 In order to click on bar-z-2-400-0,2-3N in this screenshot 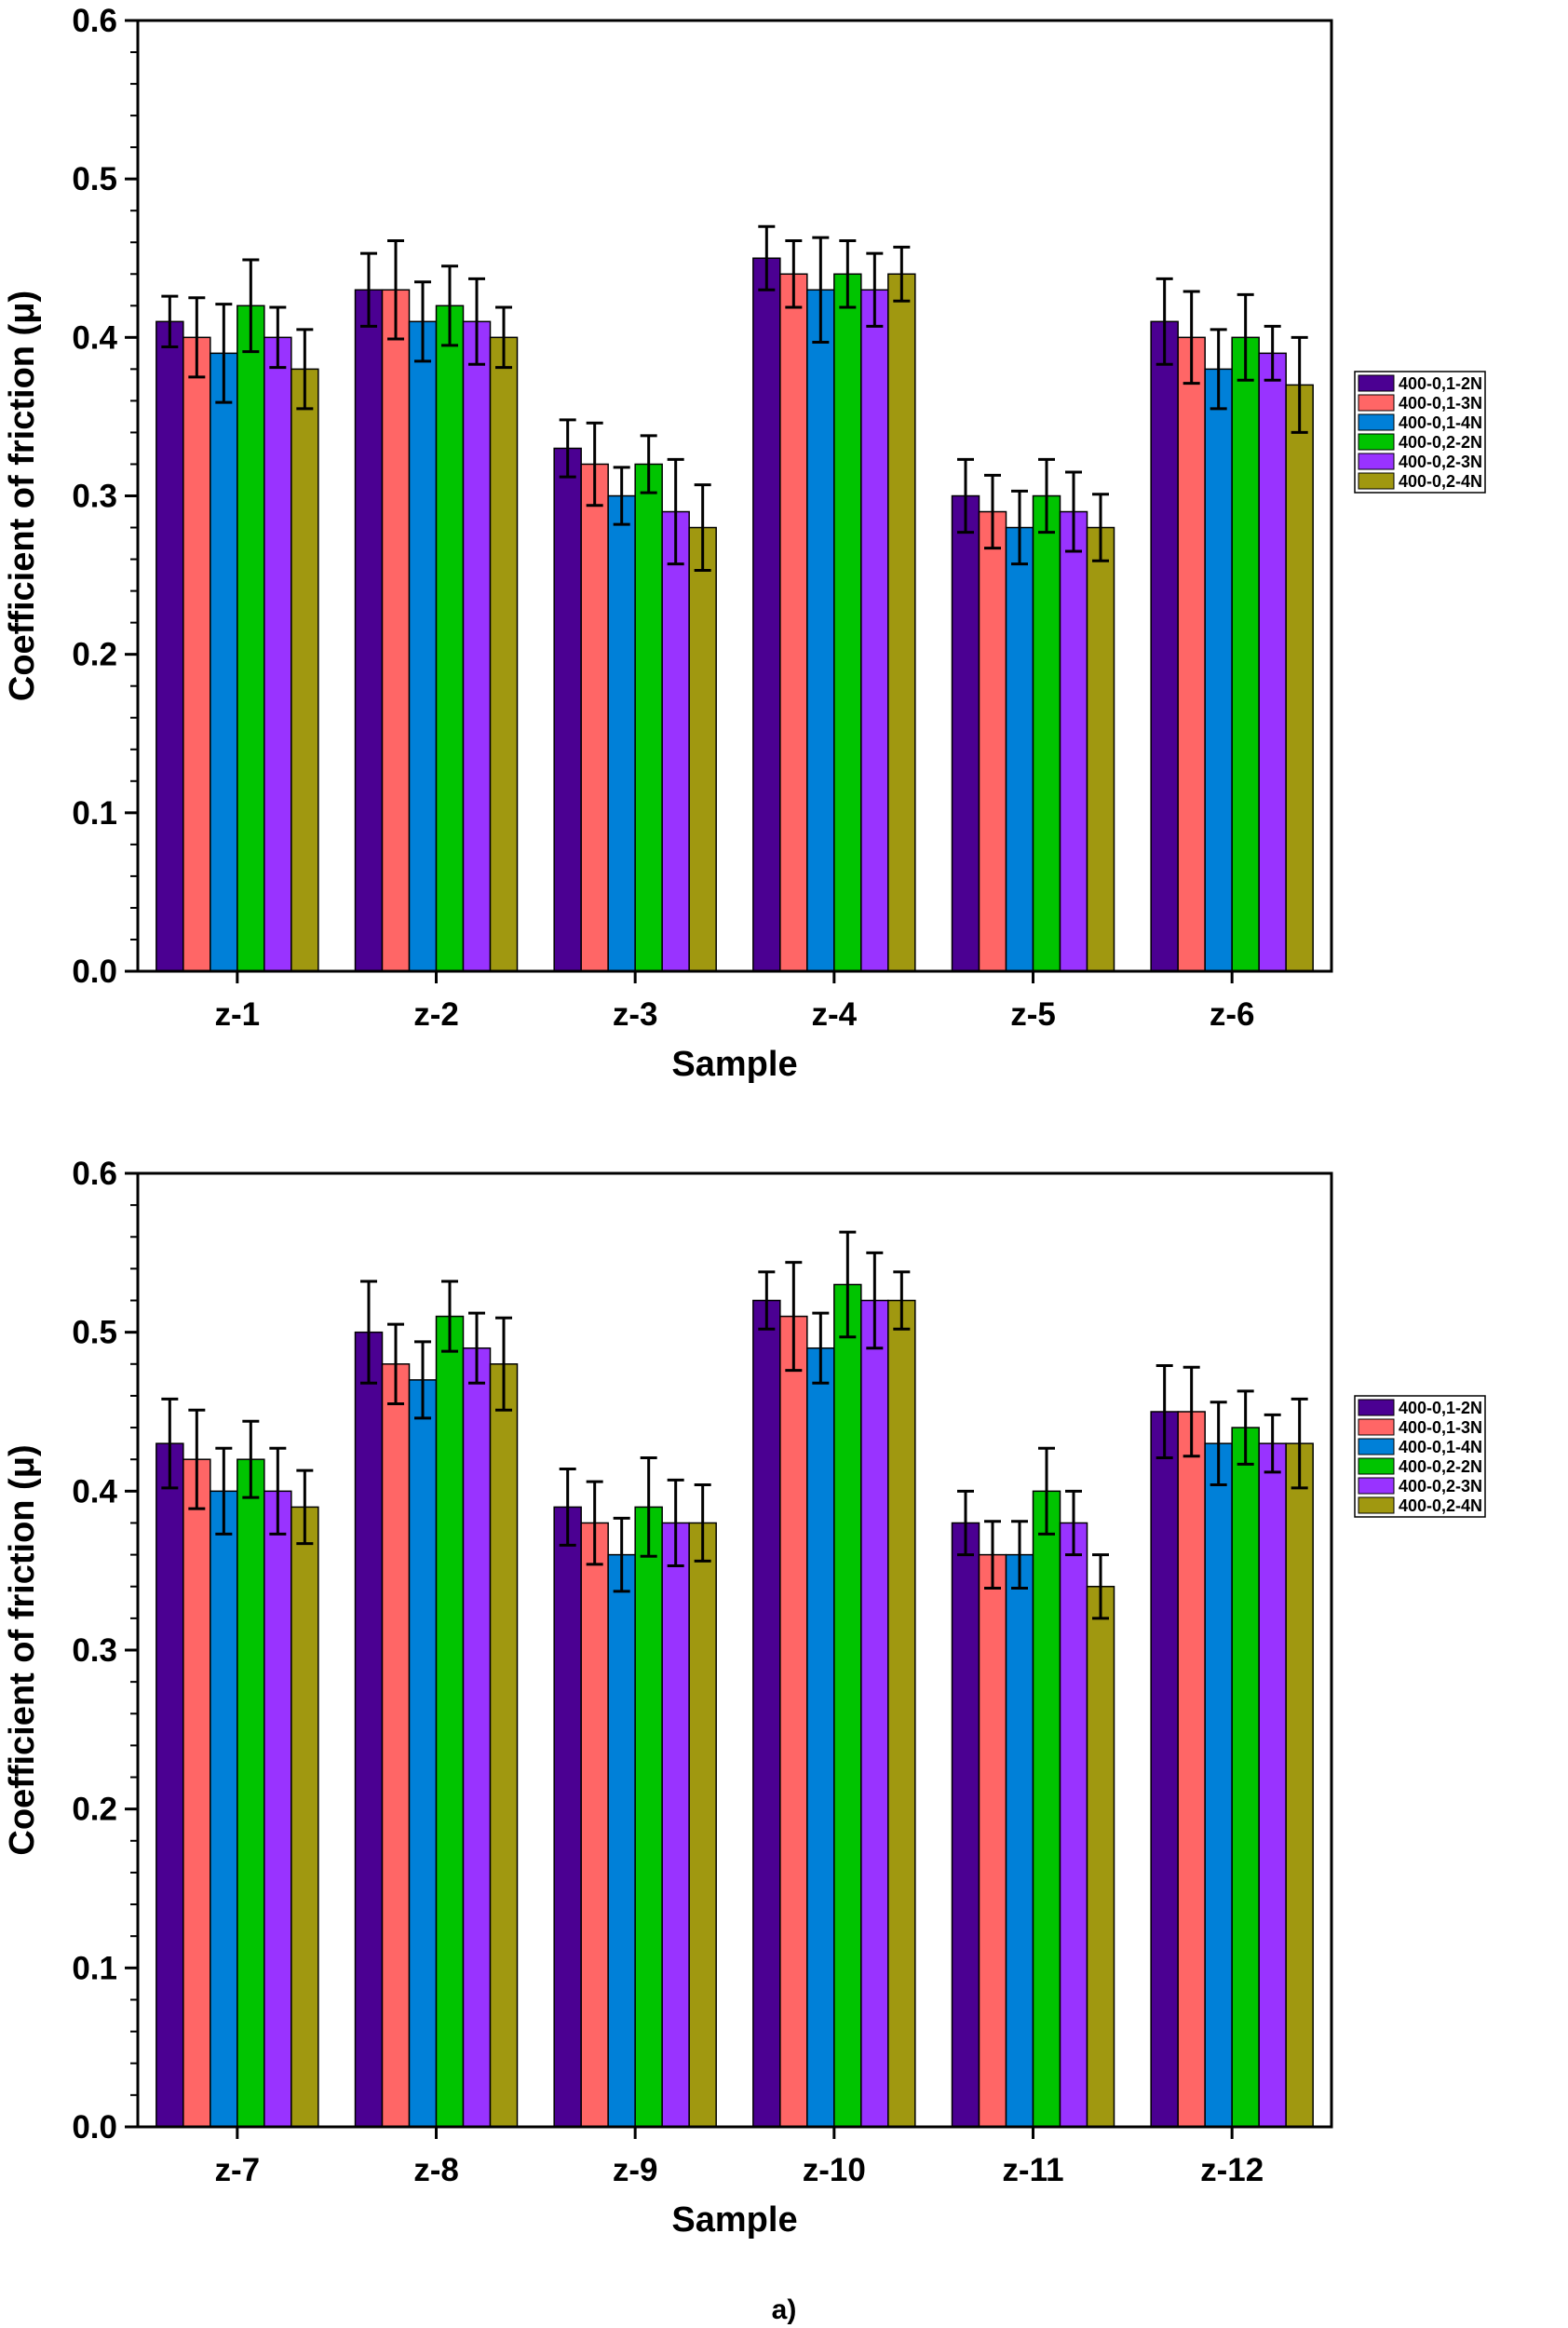, I will do `click(477, 646)`.